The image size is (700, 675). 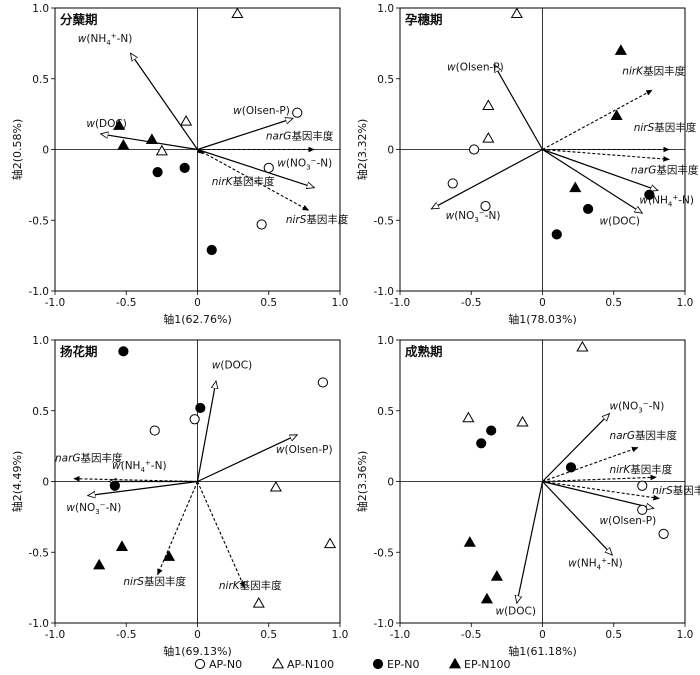 I want to click on x-axis-label: 轴1(61.18%), so click(x=542, y=651).